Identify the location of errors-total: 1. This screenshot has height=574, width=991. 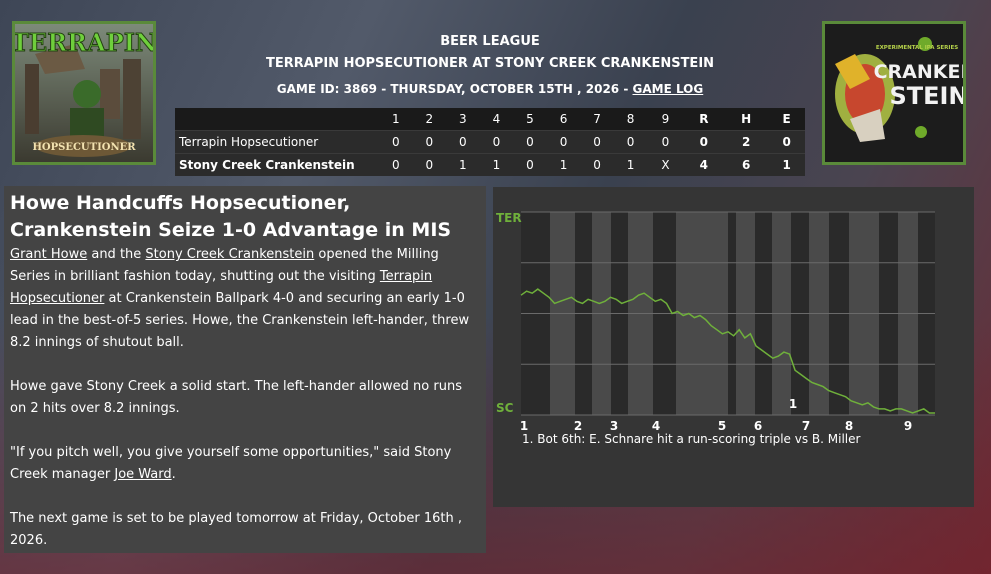
(786, 164).